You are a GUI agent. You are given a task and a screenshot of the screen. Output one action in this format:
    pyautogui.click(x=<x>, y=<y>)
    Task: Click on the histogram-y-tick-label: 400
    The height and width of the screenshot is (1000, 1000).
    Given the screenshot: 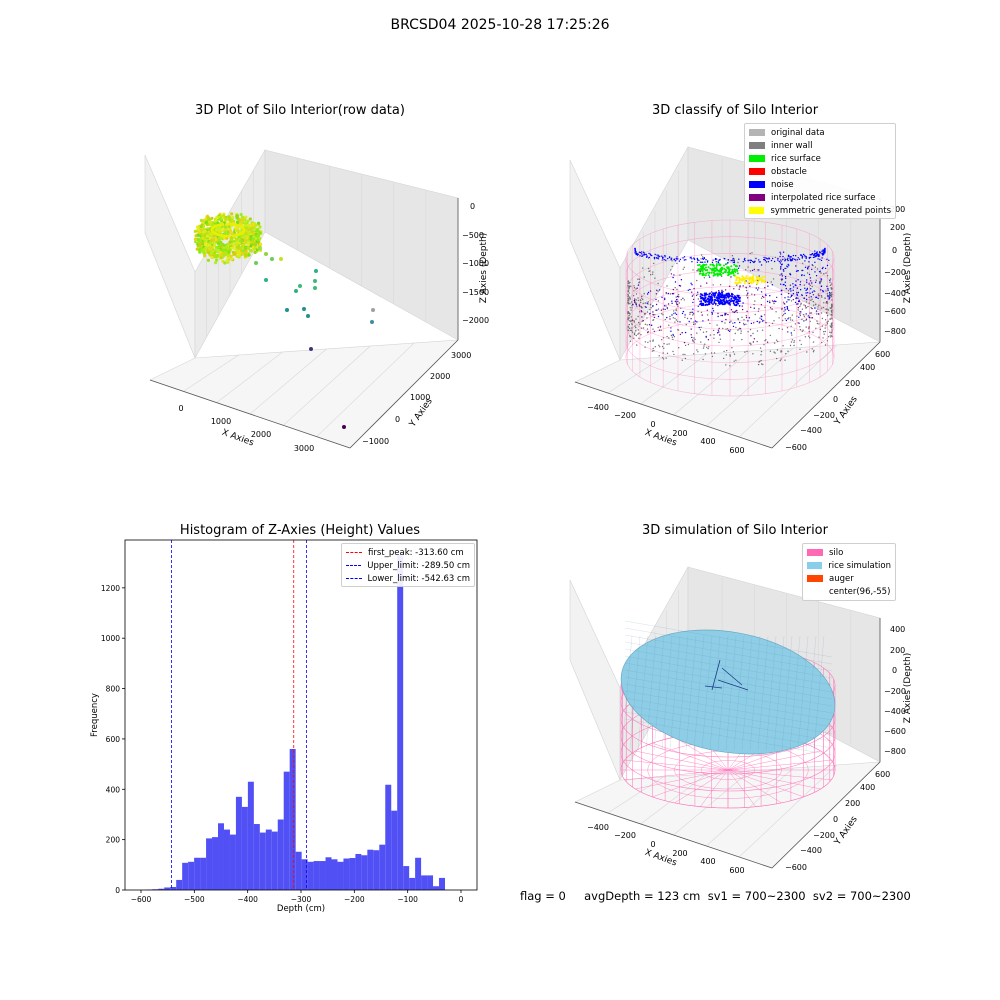 What is the action you would take?
    pyautogui.click(x=113, y=789)
    